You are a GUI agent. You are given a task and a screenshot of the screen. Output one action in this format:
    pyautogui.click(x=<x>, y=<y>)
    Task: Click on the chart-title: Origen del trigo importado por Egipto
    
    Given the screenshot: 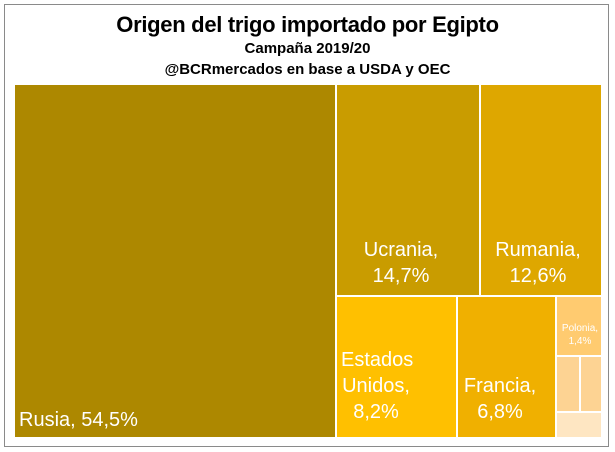 What is the action you would take?
    pyautogui.click(x=307, y=24)
    